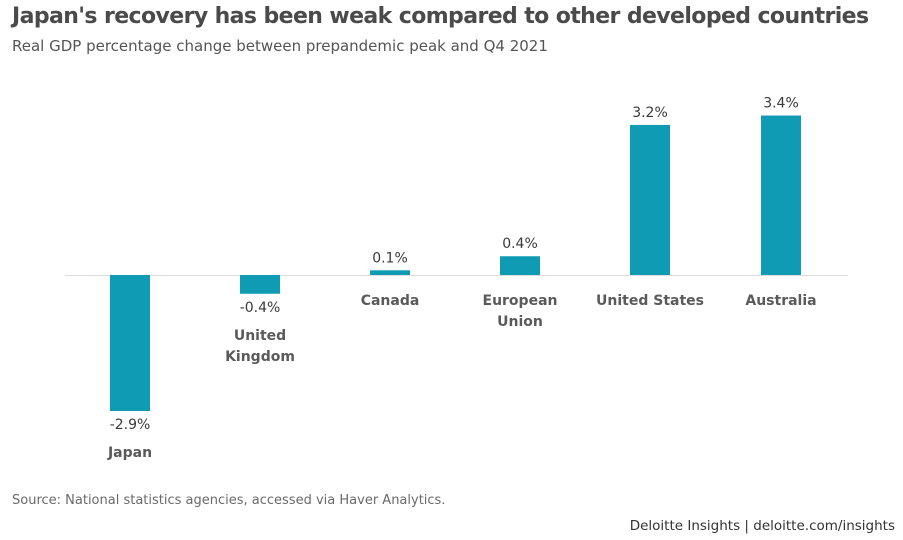  I want to click on category-label-1-line-1: Kingdom, so click(260, 357).